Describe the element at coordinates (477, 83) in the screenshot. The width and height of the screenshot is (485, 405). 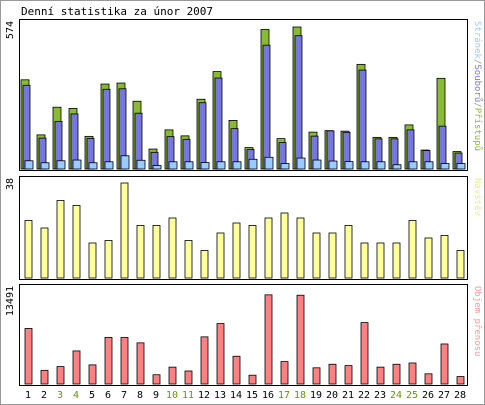
I see `legend-entry: Souborů` at that location.